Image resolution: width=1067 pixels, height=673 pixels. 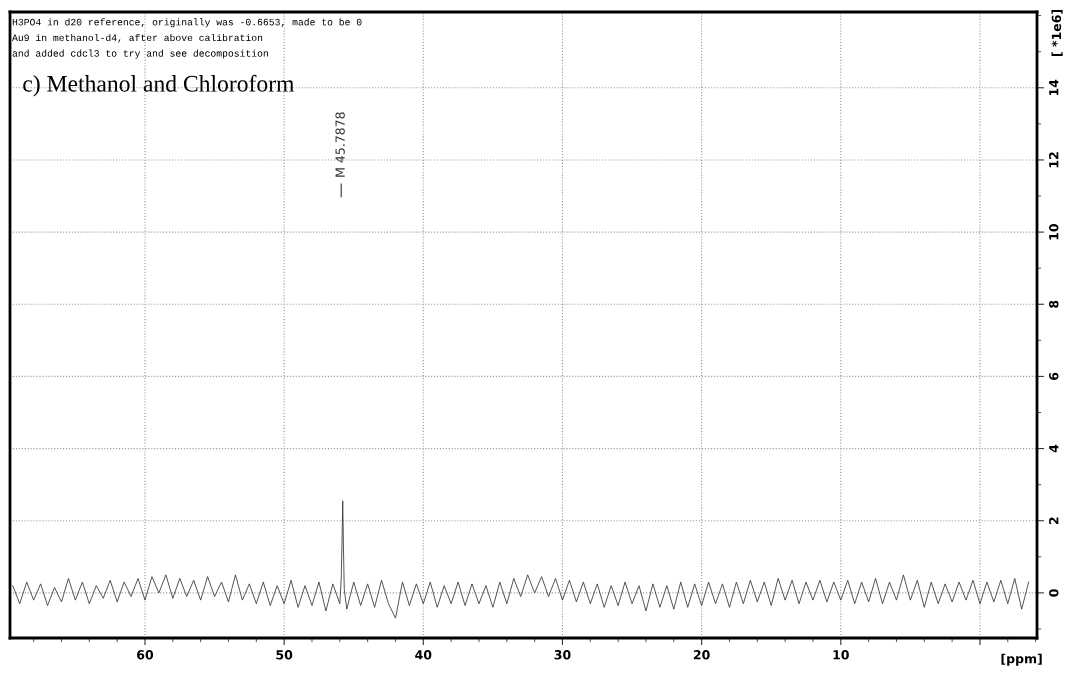 What do you see at coordinates (1021, 659) in the screenshot?
I see `x-axis-title: [ppm]` at bounding box center [1021, 659].